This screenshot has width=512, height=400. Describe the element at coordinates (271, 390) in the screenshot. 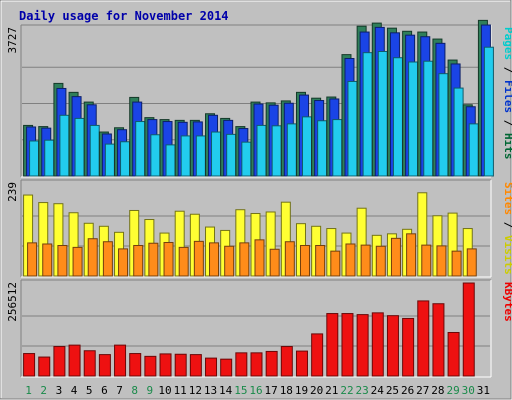

I see `x-tick-label-17: 17` at that location.